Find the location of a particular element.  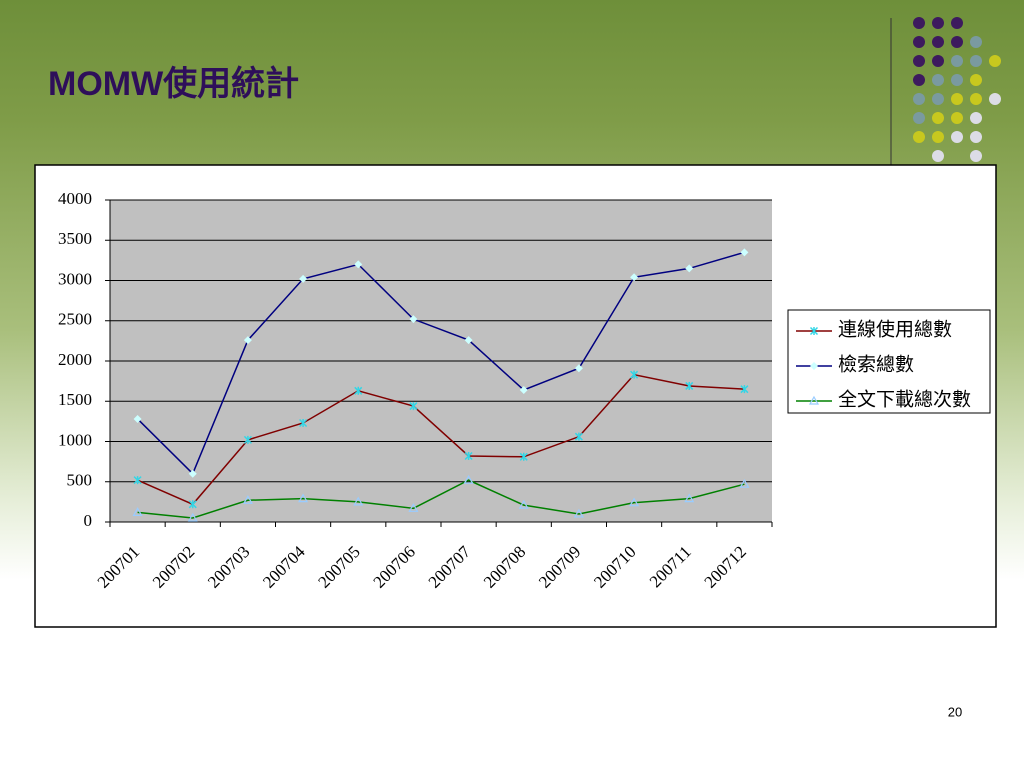

legend-label: 檢索總數 is located at coordinates (876, 364).